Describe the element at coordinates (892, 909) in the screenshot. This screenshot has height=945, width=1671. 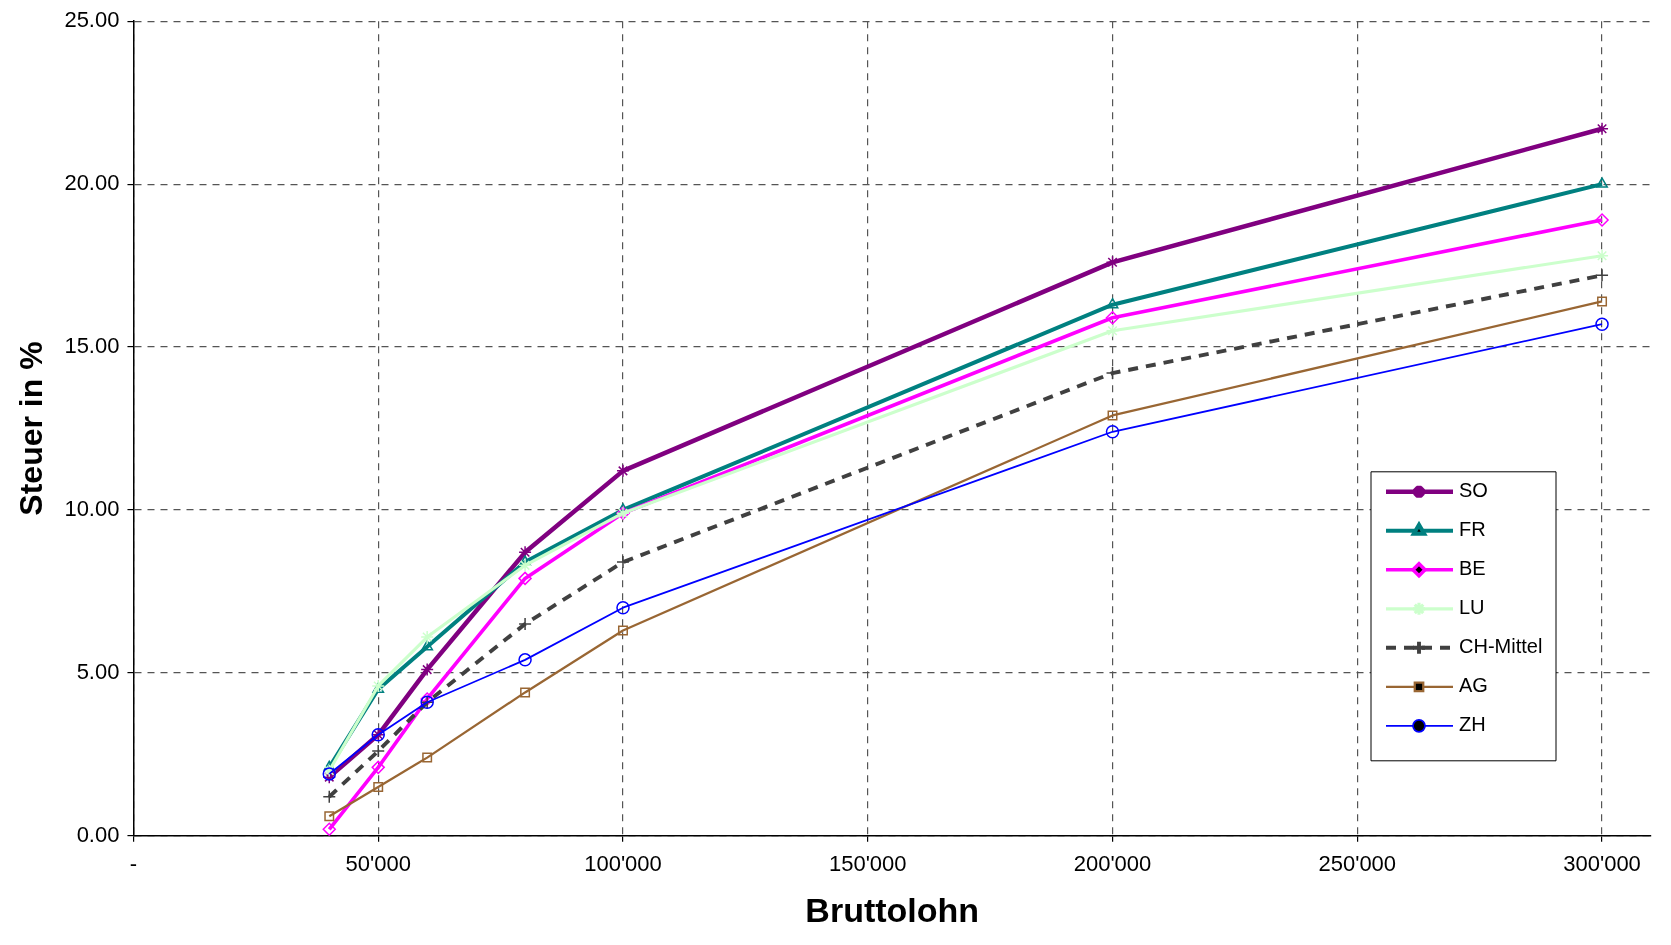
I see `x-axis-title: Bruttolohn` at that location.